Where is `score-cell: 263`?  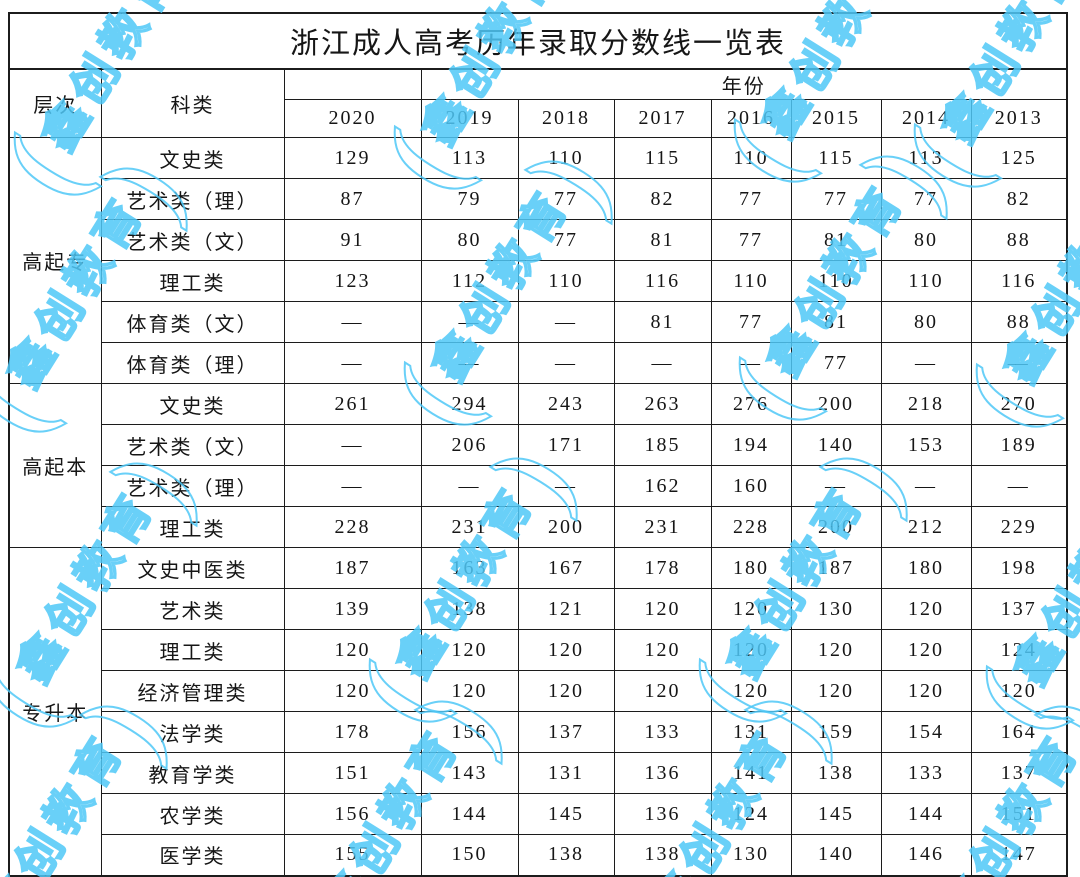
score-cell: 263 is located at coordinates (662, 404).